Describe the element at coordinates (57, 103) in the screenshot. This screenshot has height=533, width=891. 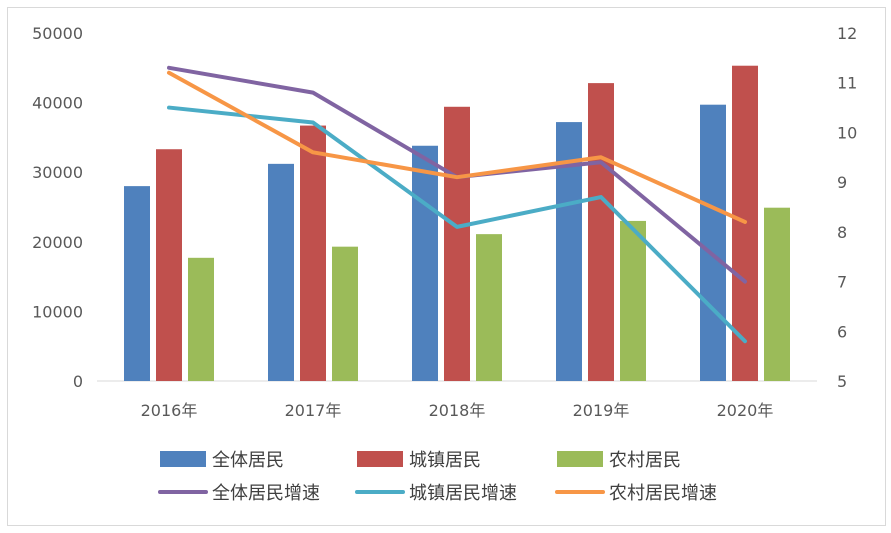
I see `y-left-tick-label: 40000` at that location.